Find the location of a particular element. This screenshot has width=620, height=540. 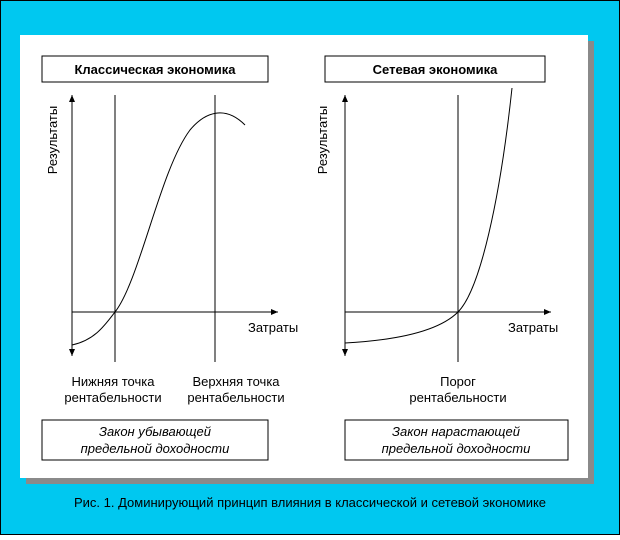

marker-label: Порог is located at coordinates (458, 381).